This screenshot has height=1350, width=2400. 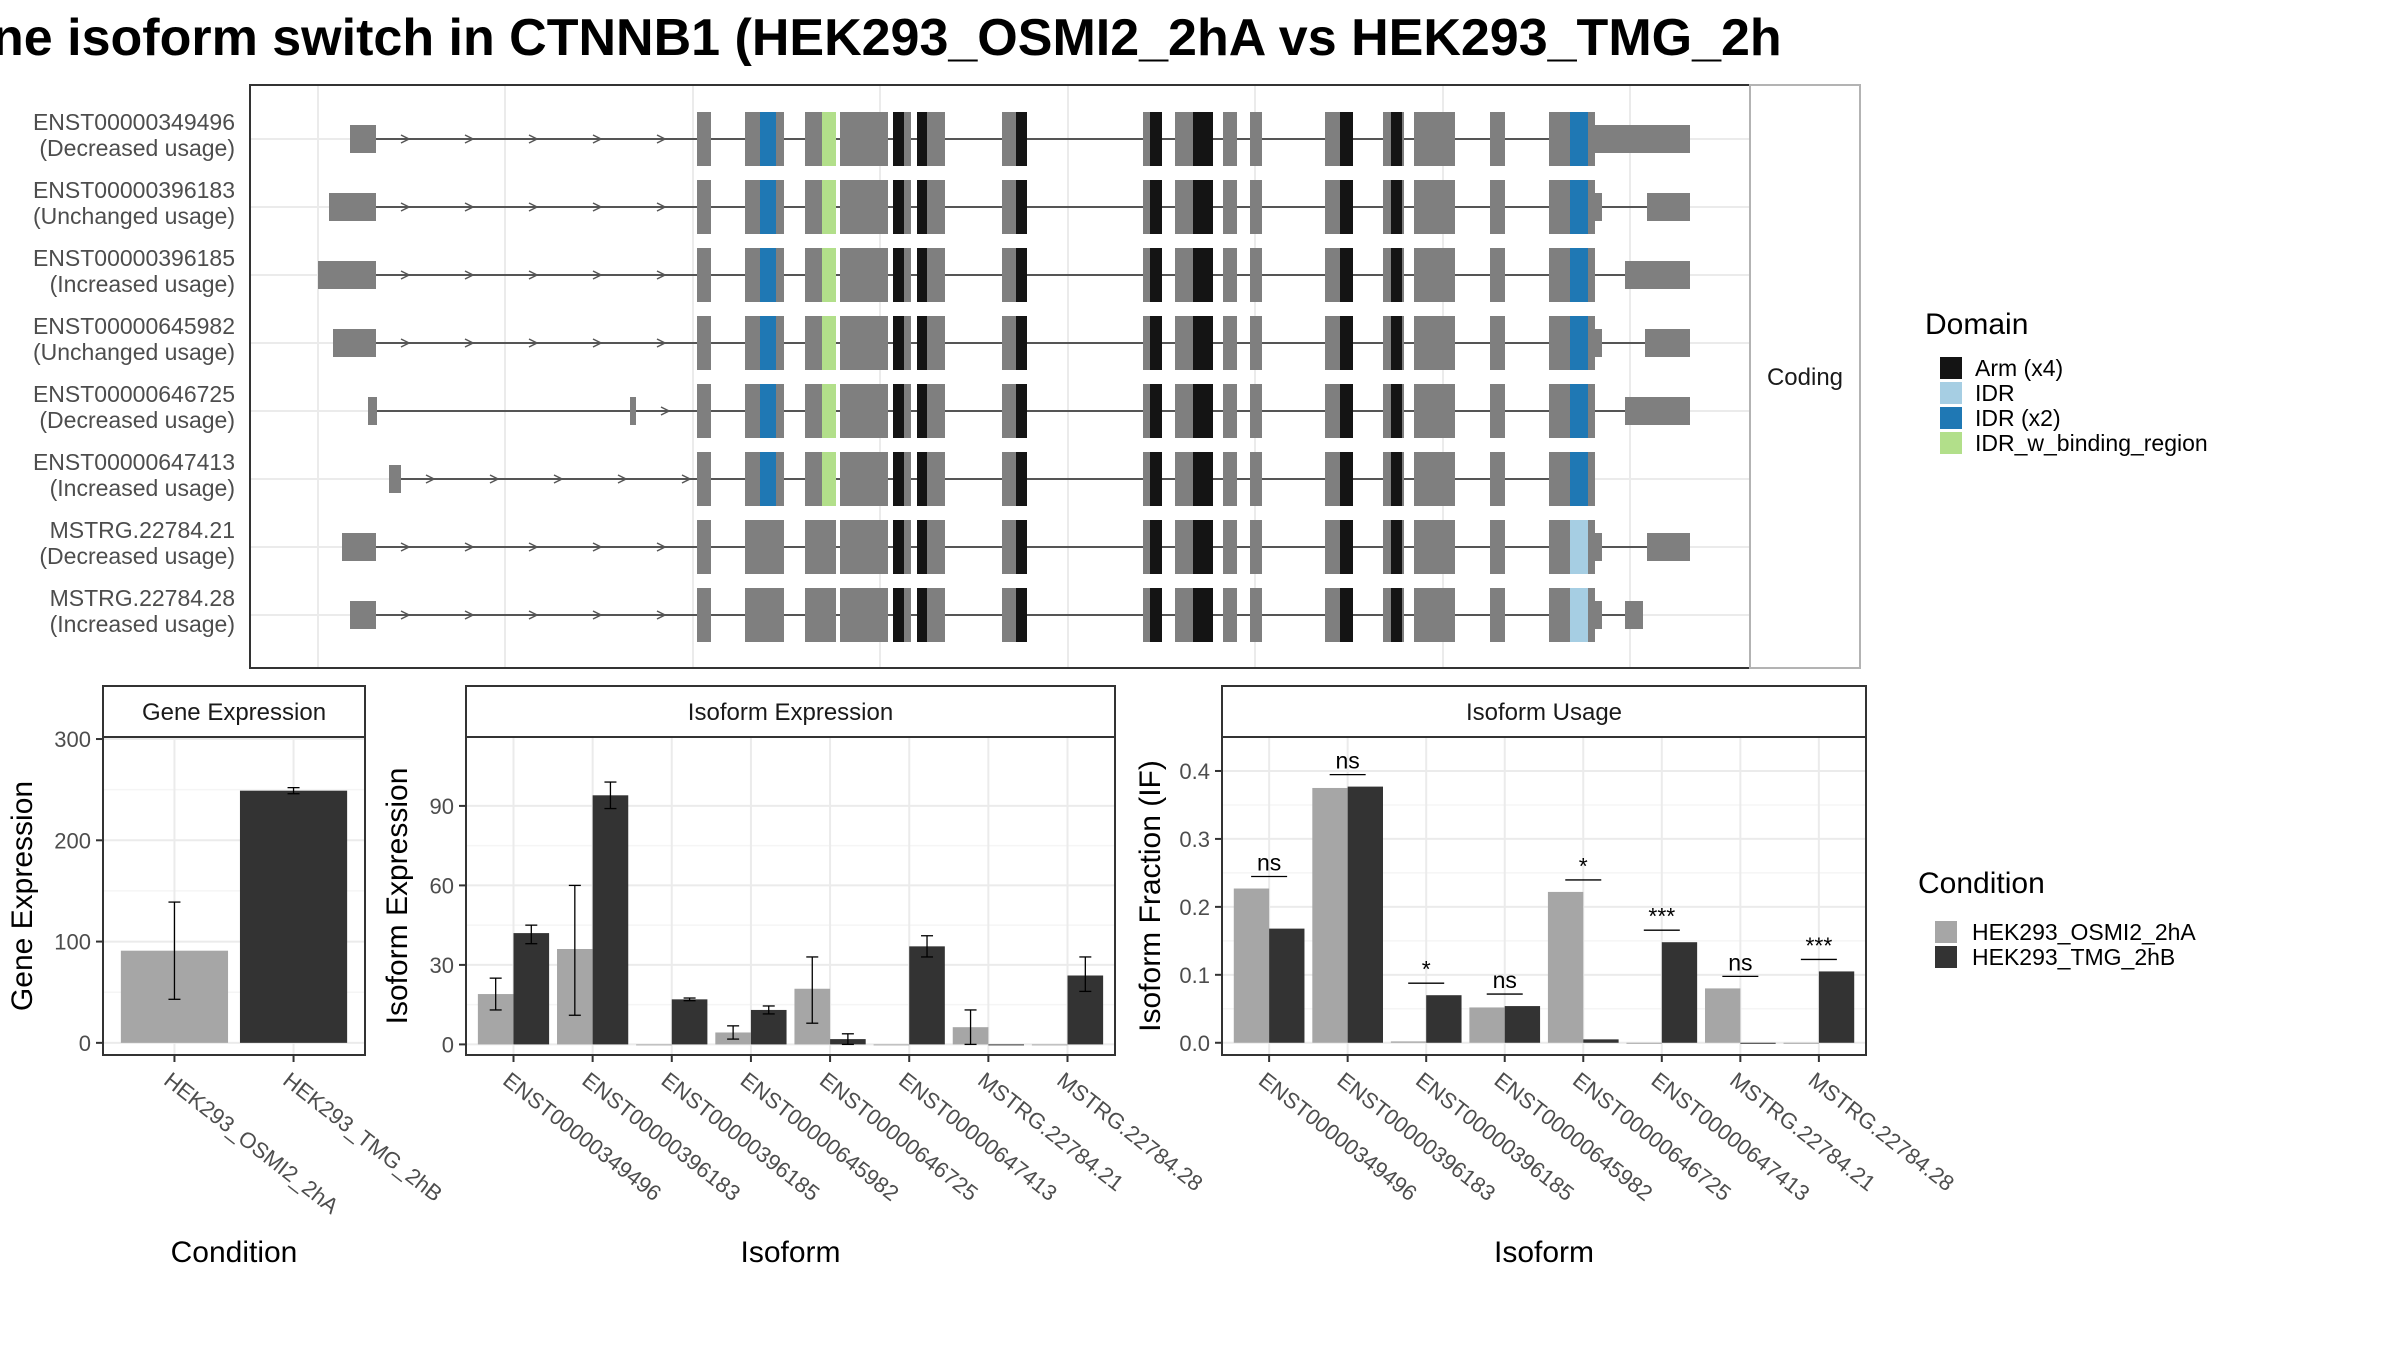 I want to click on transcript-model-ENST00000646725, so click(x=1029, y=411).